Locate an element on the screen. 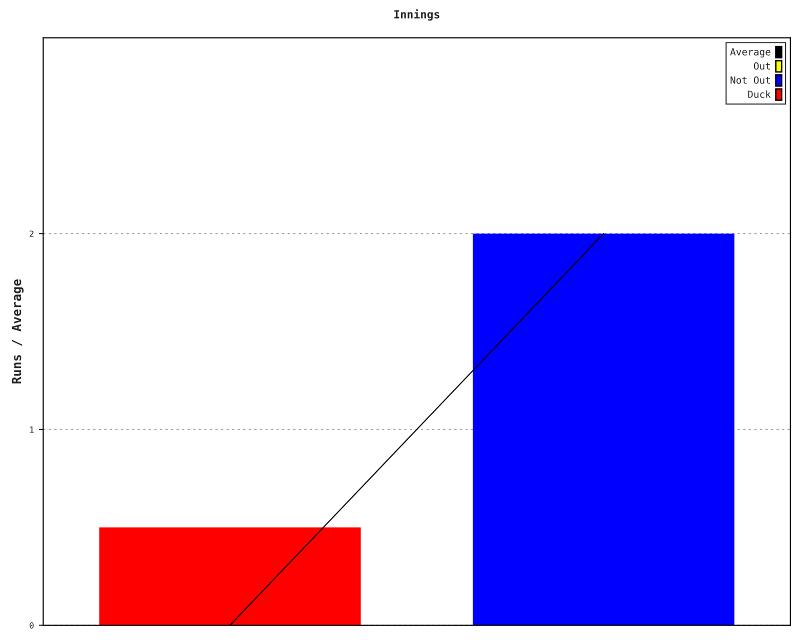  y-tick-label: 0 is located at coordinates (32, 625).